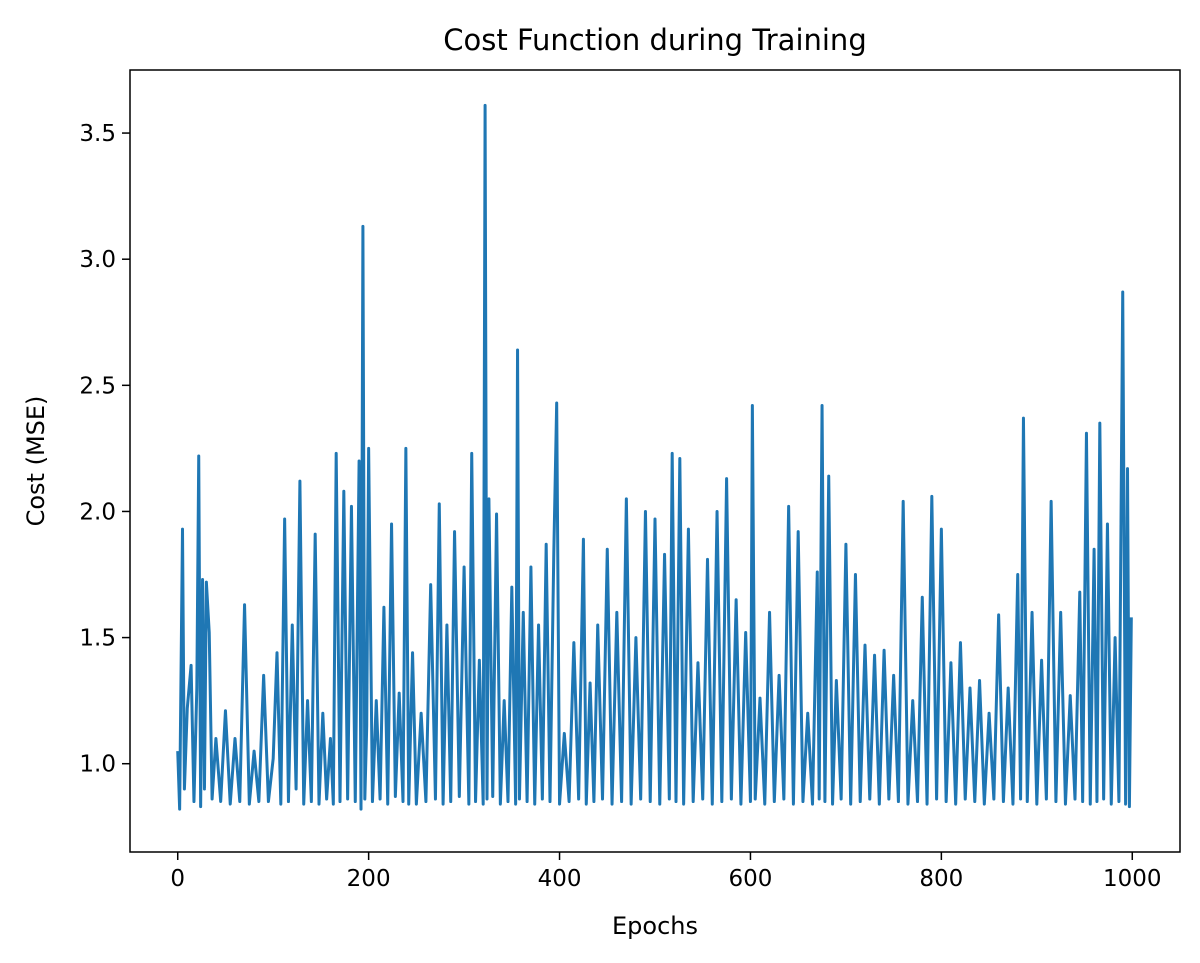  Describe the element at coordinates (97, 512) in the screenshot. I see `y-tick-label: 2.0` at that location.